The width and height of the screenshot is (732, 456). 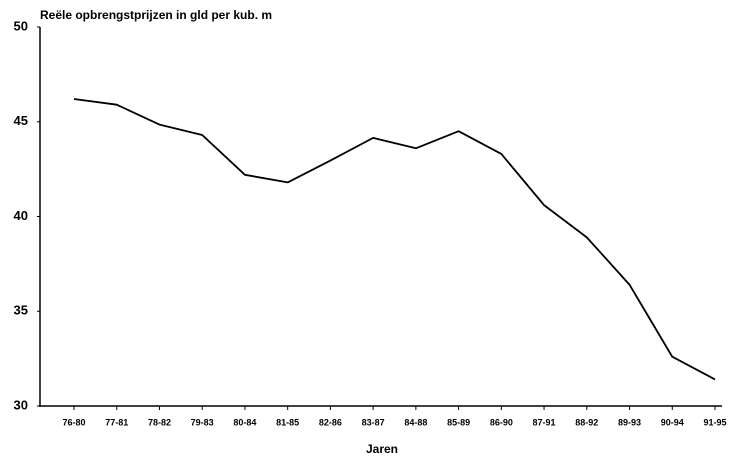 What do you see at coordinates (415, 422) in the screenshot?
I see `x-tick-label: 84-88` at bounding box center [415, 422].